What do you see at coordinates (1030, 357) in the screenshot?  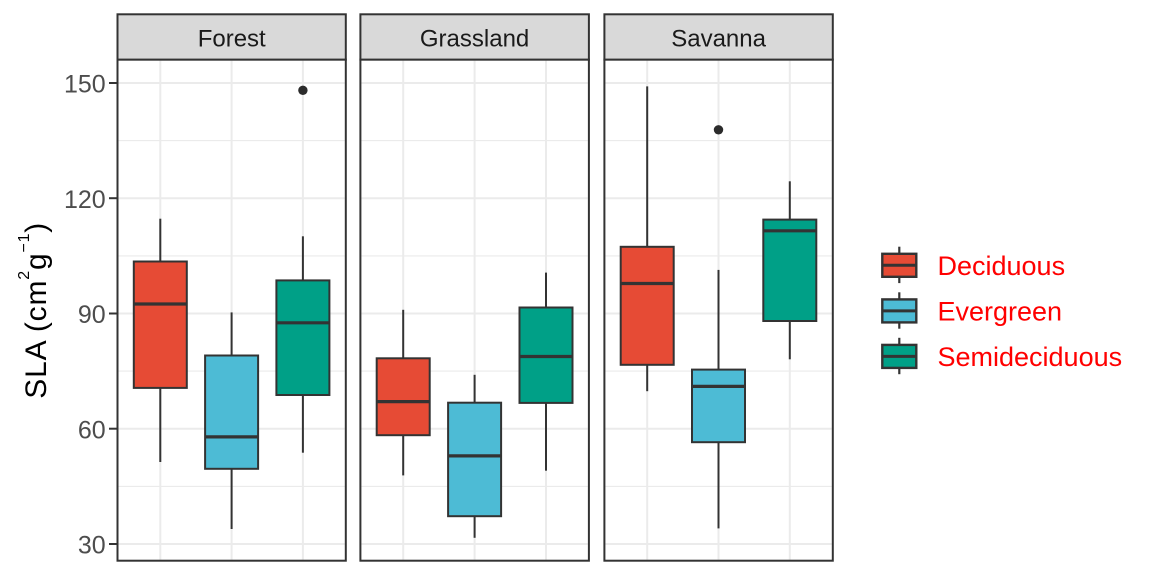 I see `svg-text: Semideciduous` at bounding box center [1030, 357].